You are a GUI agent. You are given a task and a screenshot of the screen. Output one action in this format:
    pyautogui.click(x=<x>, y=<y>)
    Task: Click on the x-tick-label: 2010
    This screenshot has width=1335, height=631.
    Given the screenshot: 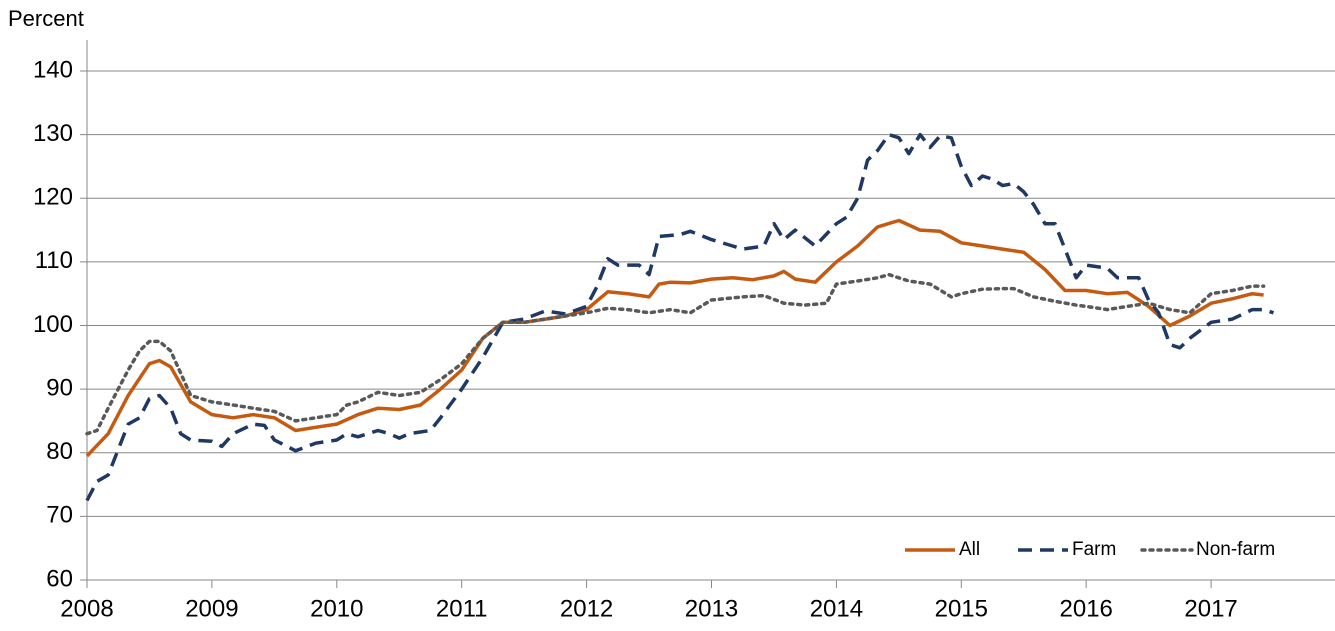 What is the action you would take?
    pyautogui.click(x=336, y=608)
    